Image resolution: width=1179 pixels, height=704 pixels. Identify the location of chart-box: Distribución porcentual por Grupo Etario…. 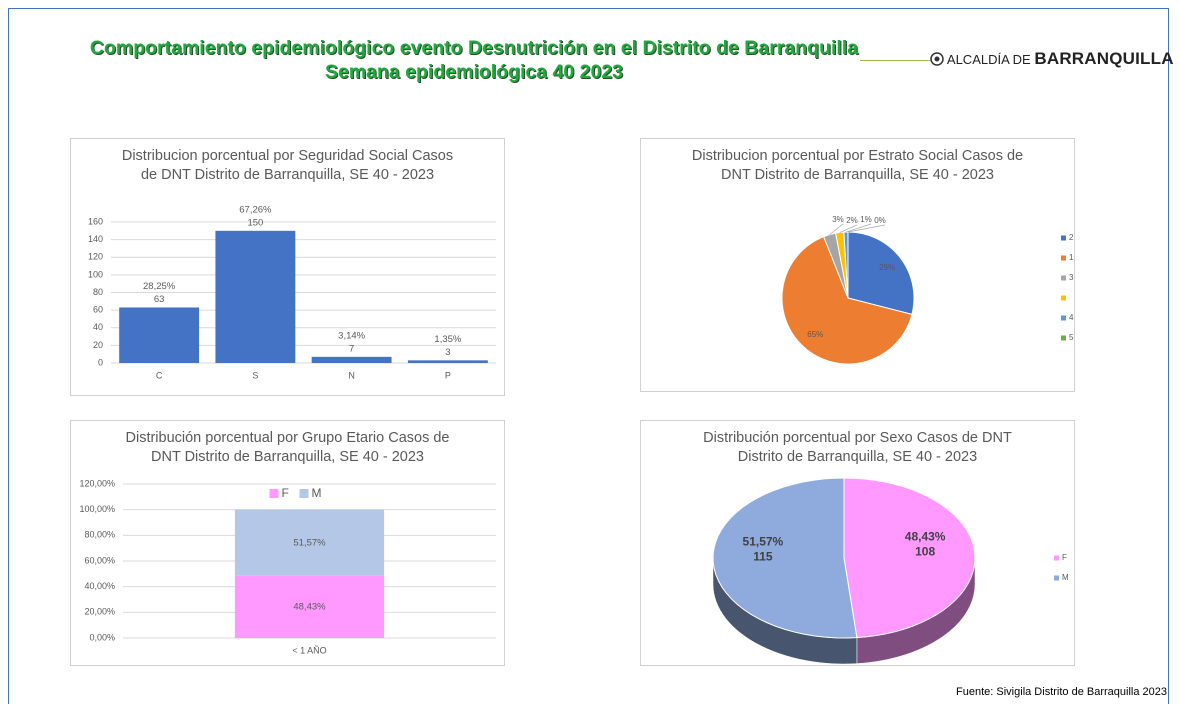
(287, 543).